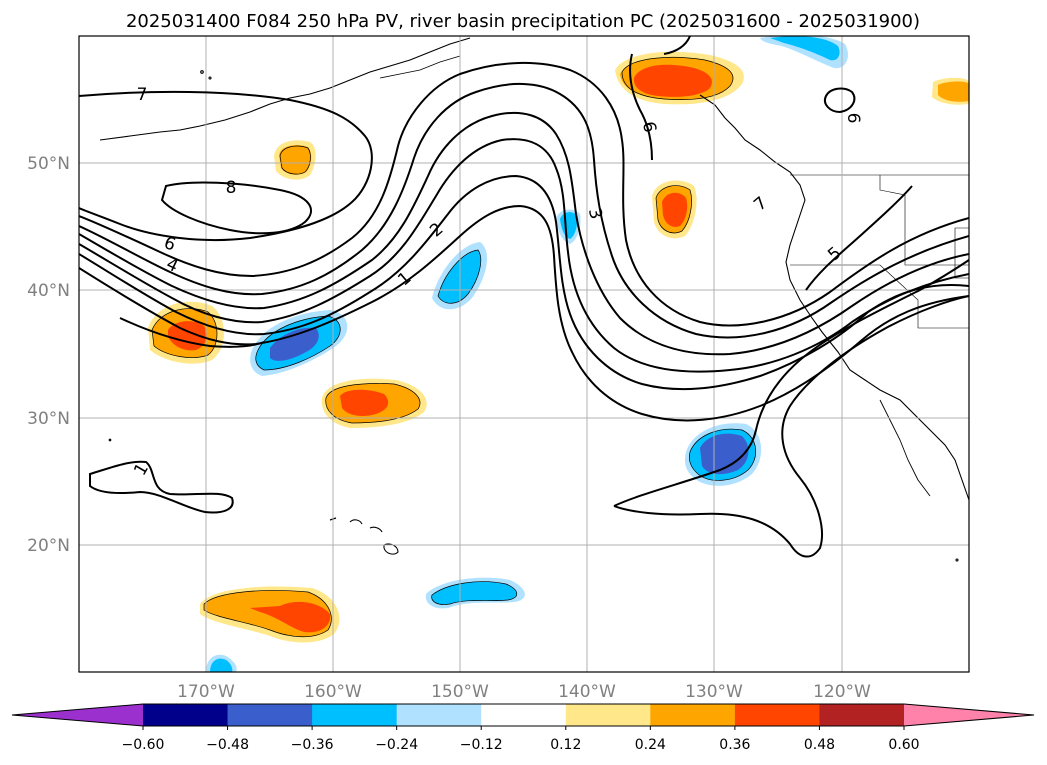  Describe the element at coordinates (714, 692) in the screenshot. I see `lon-tick-label: 130°W` at that location.